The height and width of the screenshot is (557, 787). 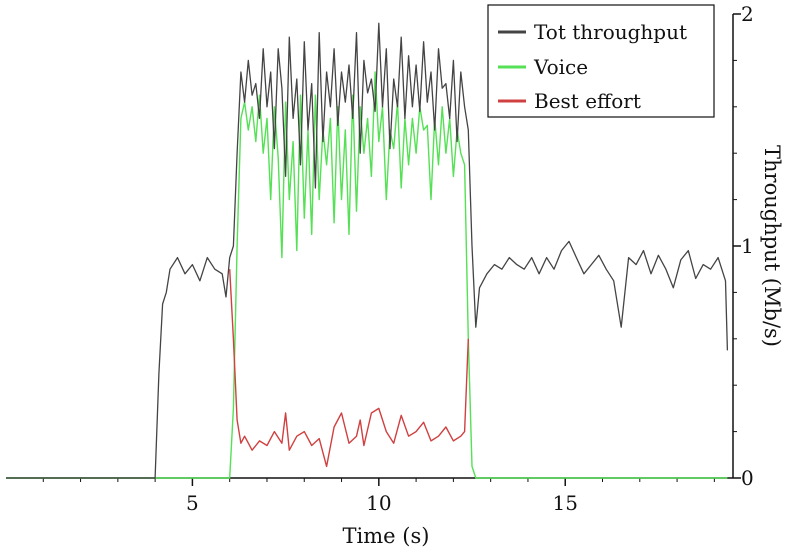 I want to click on legend-label-tot-throughput: Tot throughput, so click(x=610, y=32).